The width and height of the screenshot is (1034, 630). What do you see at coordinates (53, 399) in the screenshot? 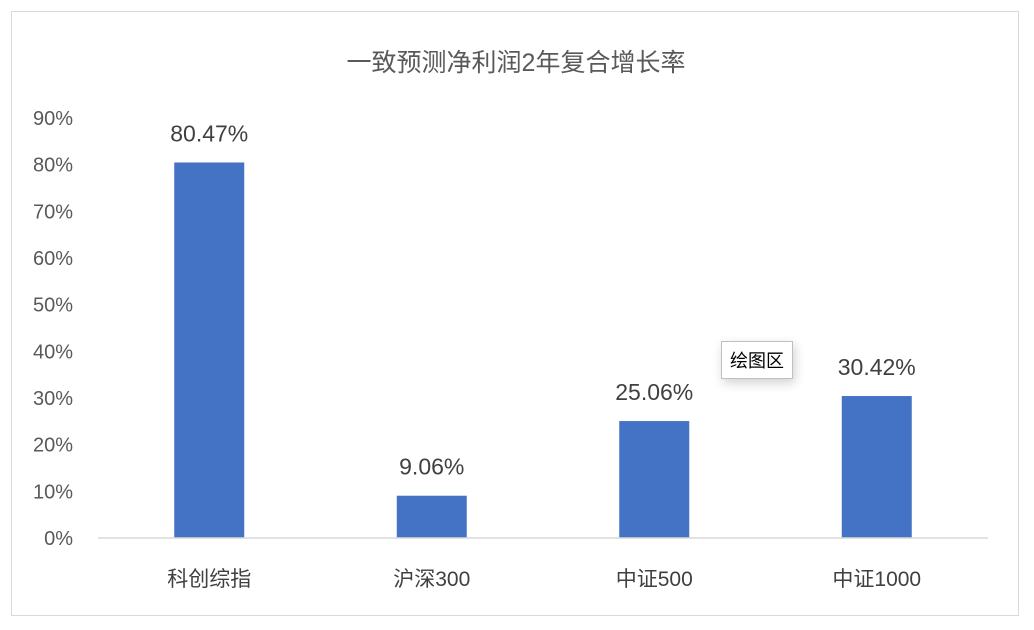
I see `y-tick-label: 30%` at bounding box center [53, 399].